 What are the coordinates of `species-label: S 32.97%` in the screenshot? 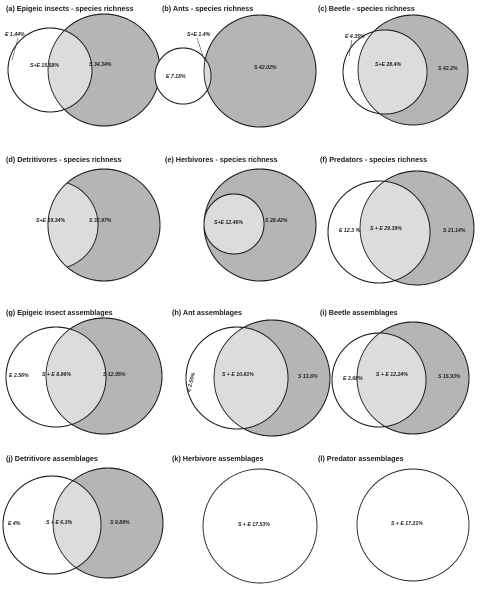 It's located at (100, 221).